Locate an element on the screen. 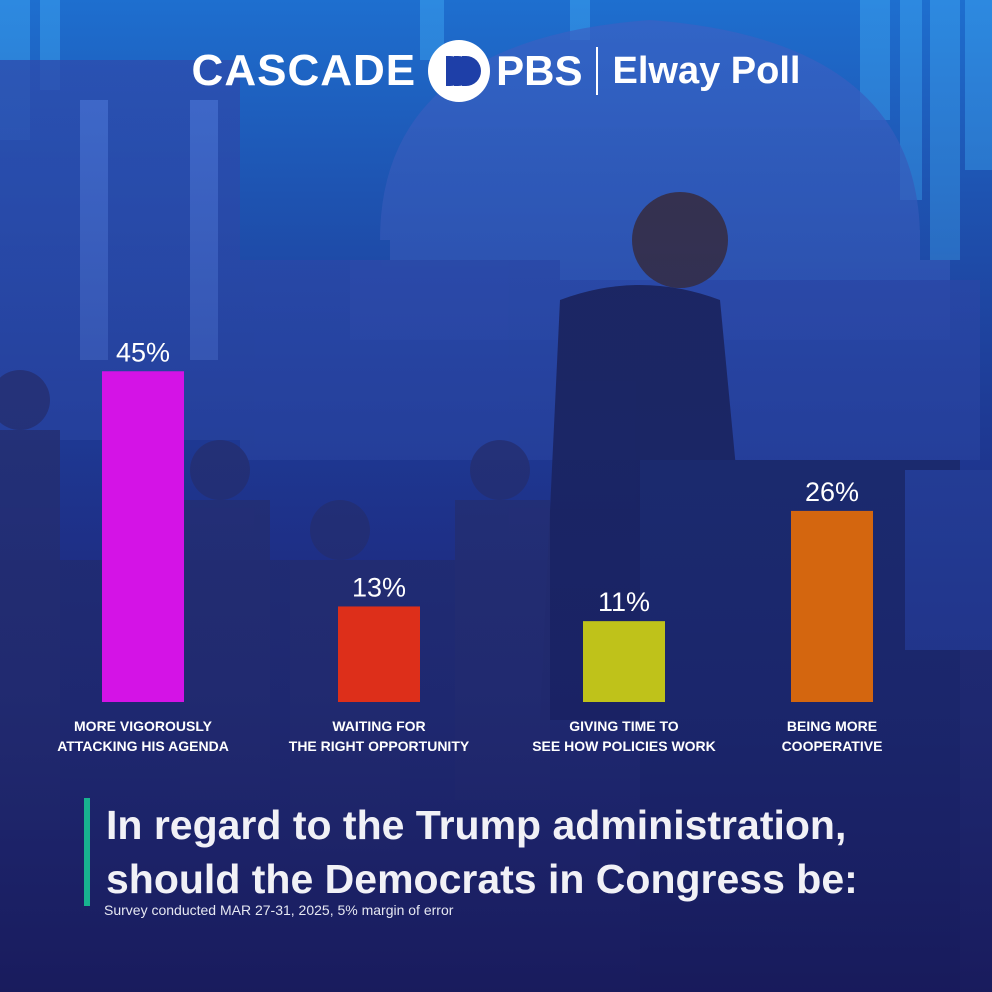 This screenshot has height=992, width=992. category-label-line: THE RIGHT OPPORTUNITY is located at coordinates (379, 746).